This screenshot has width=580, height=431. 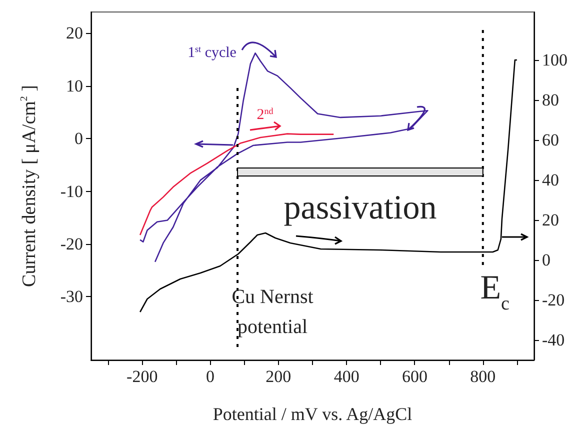 I want to click on y-tick-label: -10, so click(x=71, y=191).